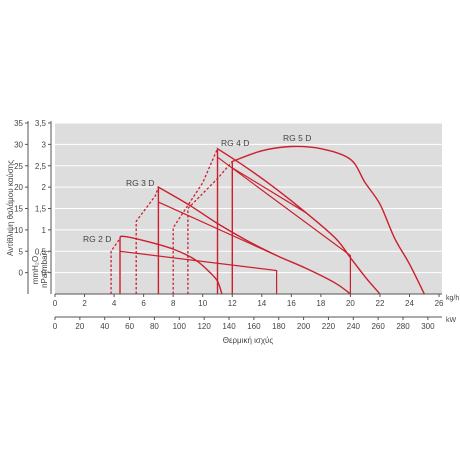 The height and width of the screenshot is (460, 460). What do you see at coordinates (18, 209) in the screenshot?
I see `y-mm-tick-label: 15` at bounding box center [18, 209].